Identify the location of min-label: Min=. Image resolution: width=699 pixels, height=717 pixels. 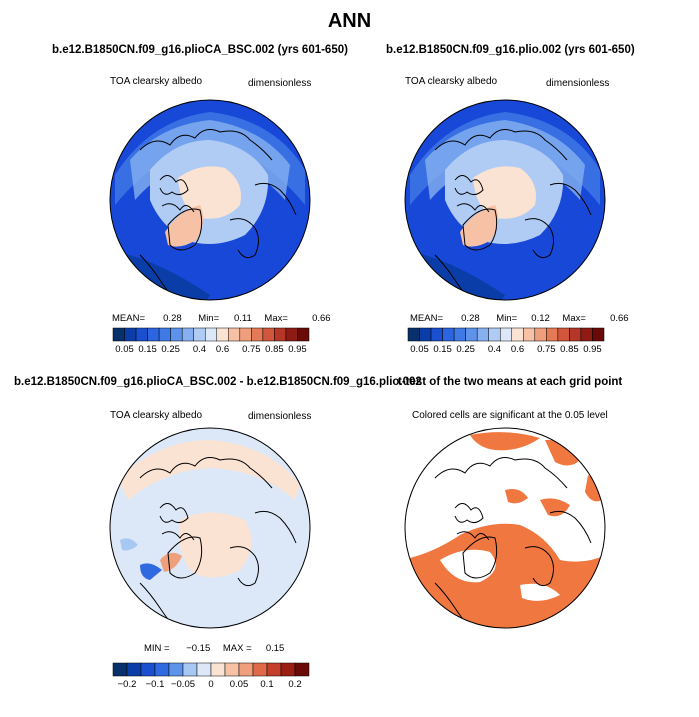
(209, 318).